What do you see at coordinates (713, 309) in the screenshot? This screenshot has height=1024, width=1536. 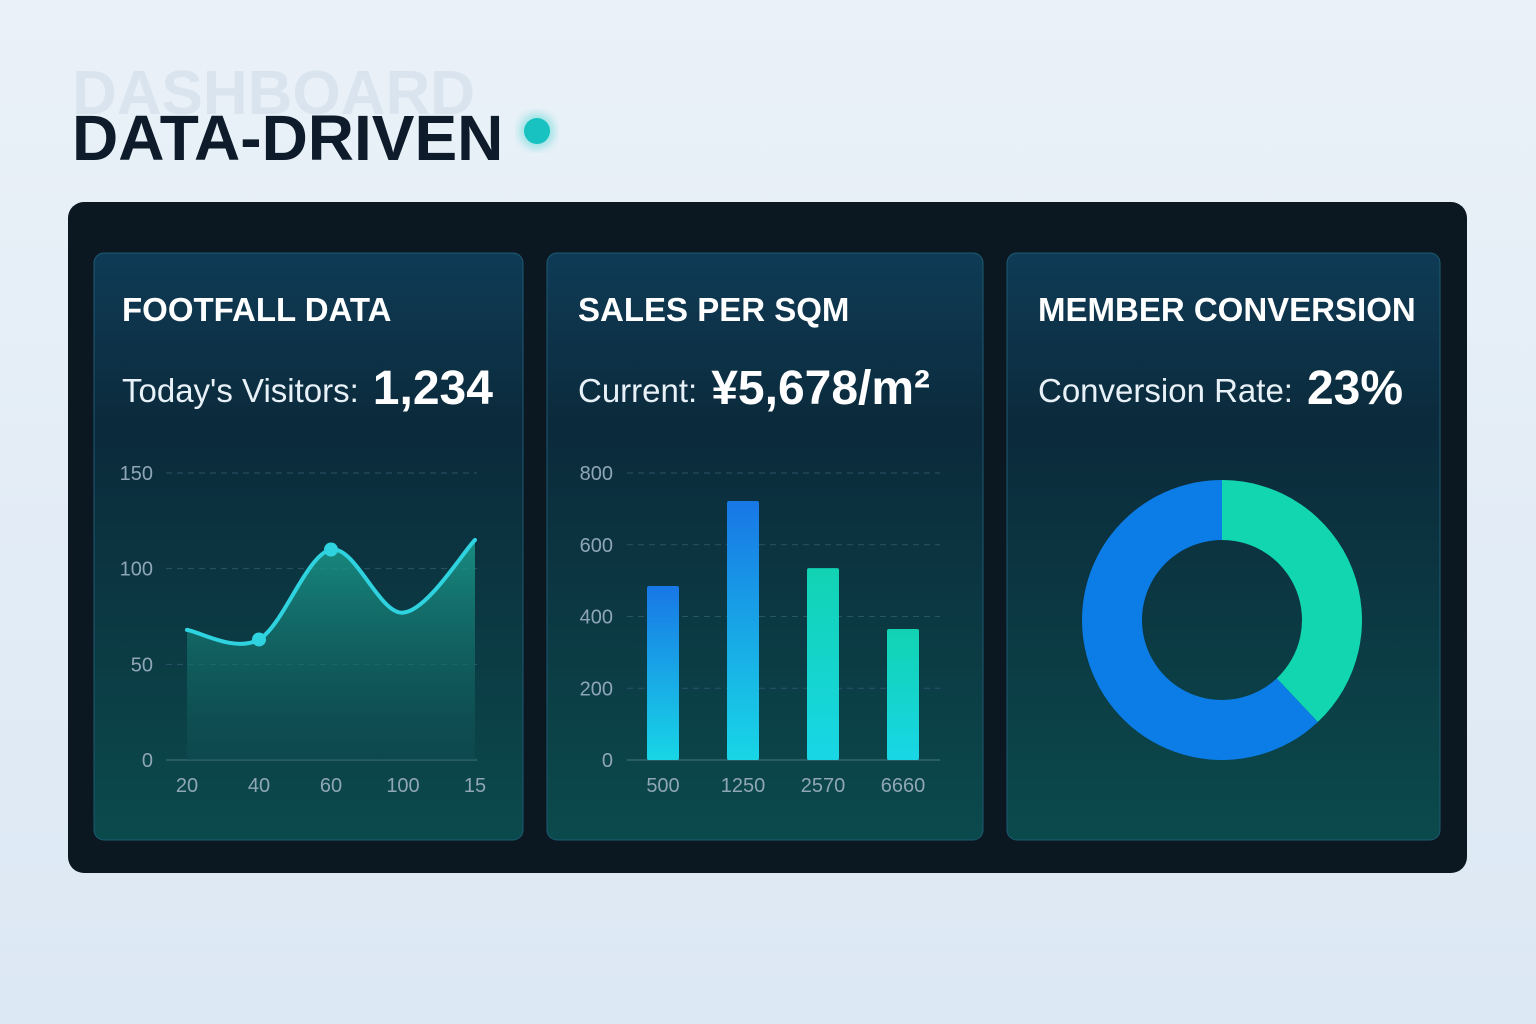 I see `panel-title: SALES PER SQM` at bounding box center [713, 309].